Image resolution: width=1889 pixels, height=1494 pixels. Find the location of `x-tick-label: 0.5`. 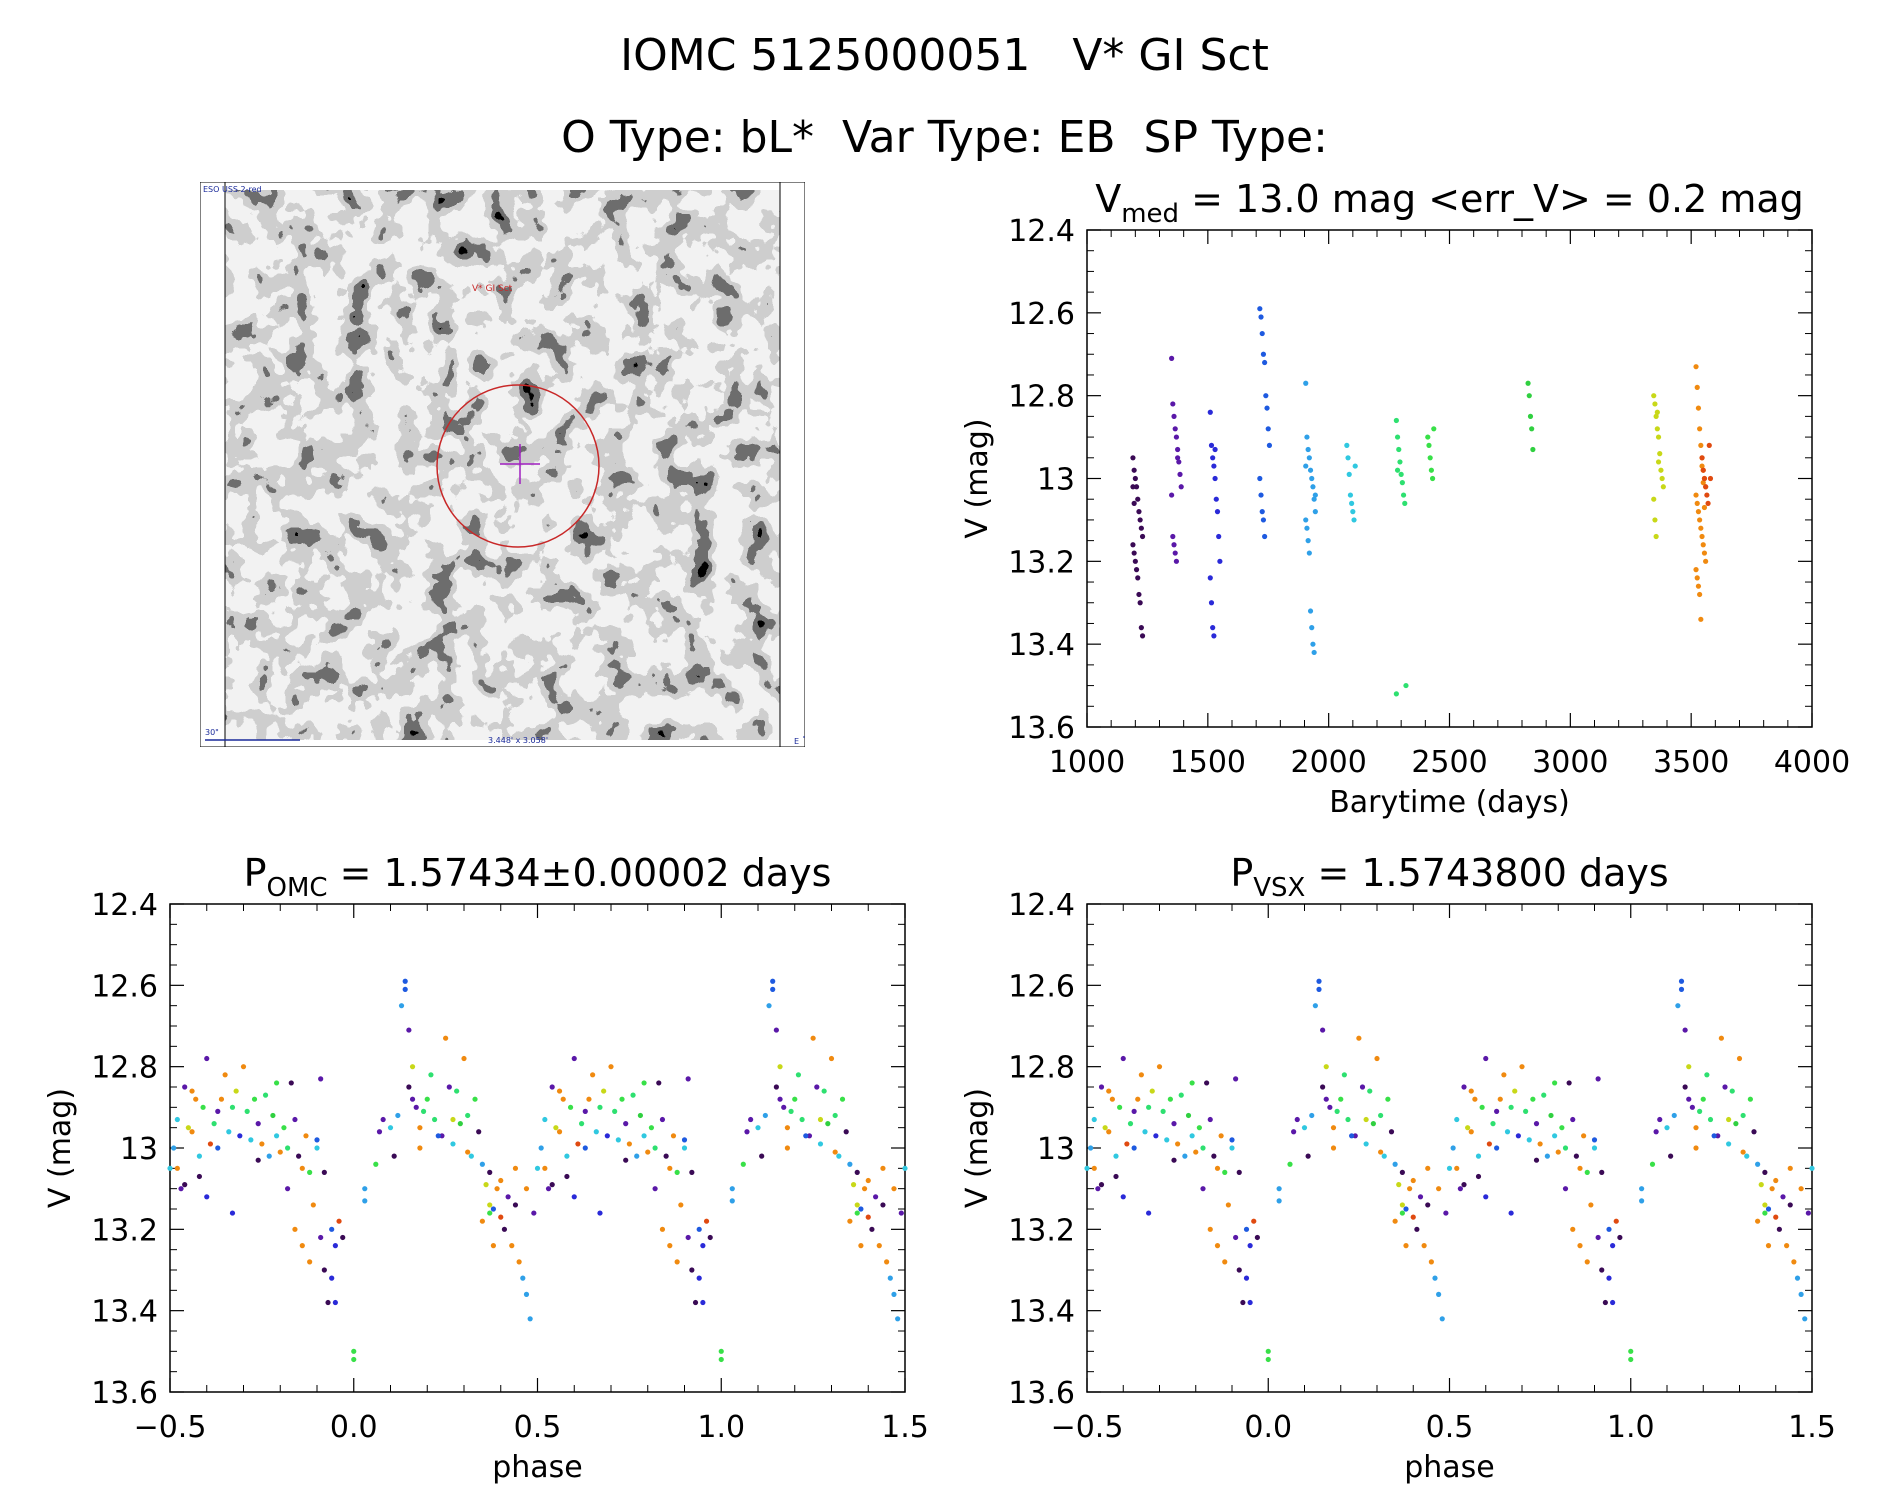

x-tick-label: 0.5 is located at coordinates (538, 1427).